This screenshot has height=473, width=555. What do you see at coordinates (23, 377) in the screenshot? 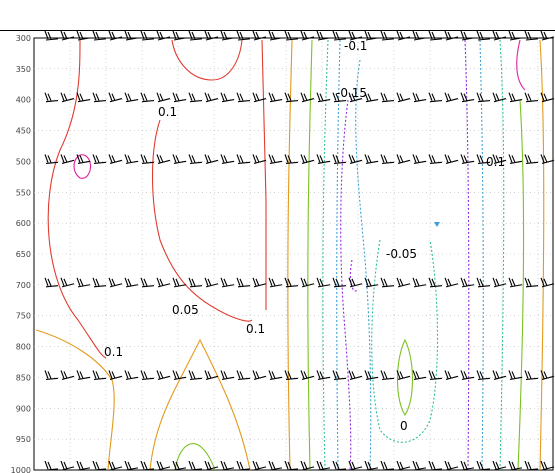
I see `y-tick-label: 850` at bounding box center [23, 377].